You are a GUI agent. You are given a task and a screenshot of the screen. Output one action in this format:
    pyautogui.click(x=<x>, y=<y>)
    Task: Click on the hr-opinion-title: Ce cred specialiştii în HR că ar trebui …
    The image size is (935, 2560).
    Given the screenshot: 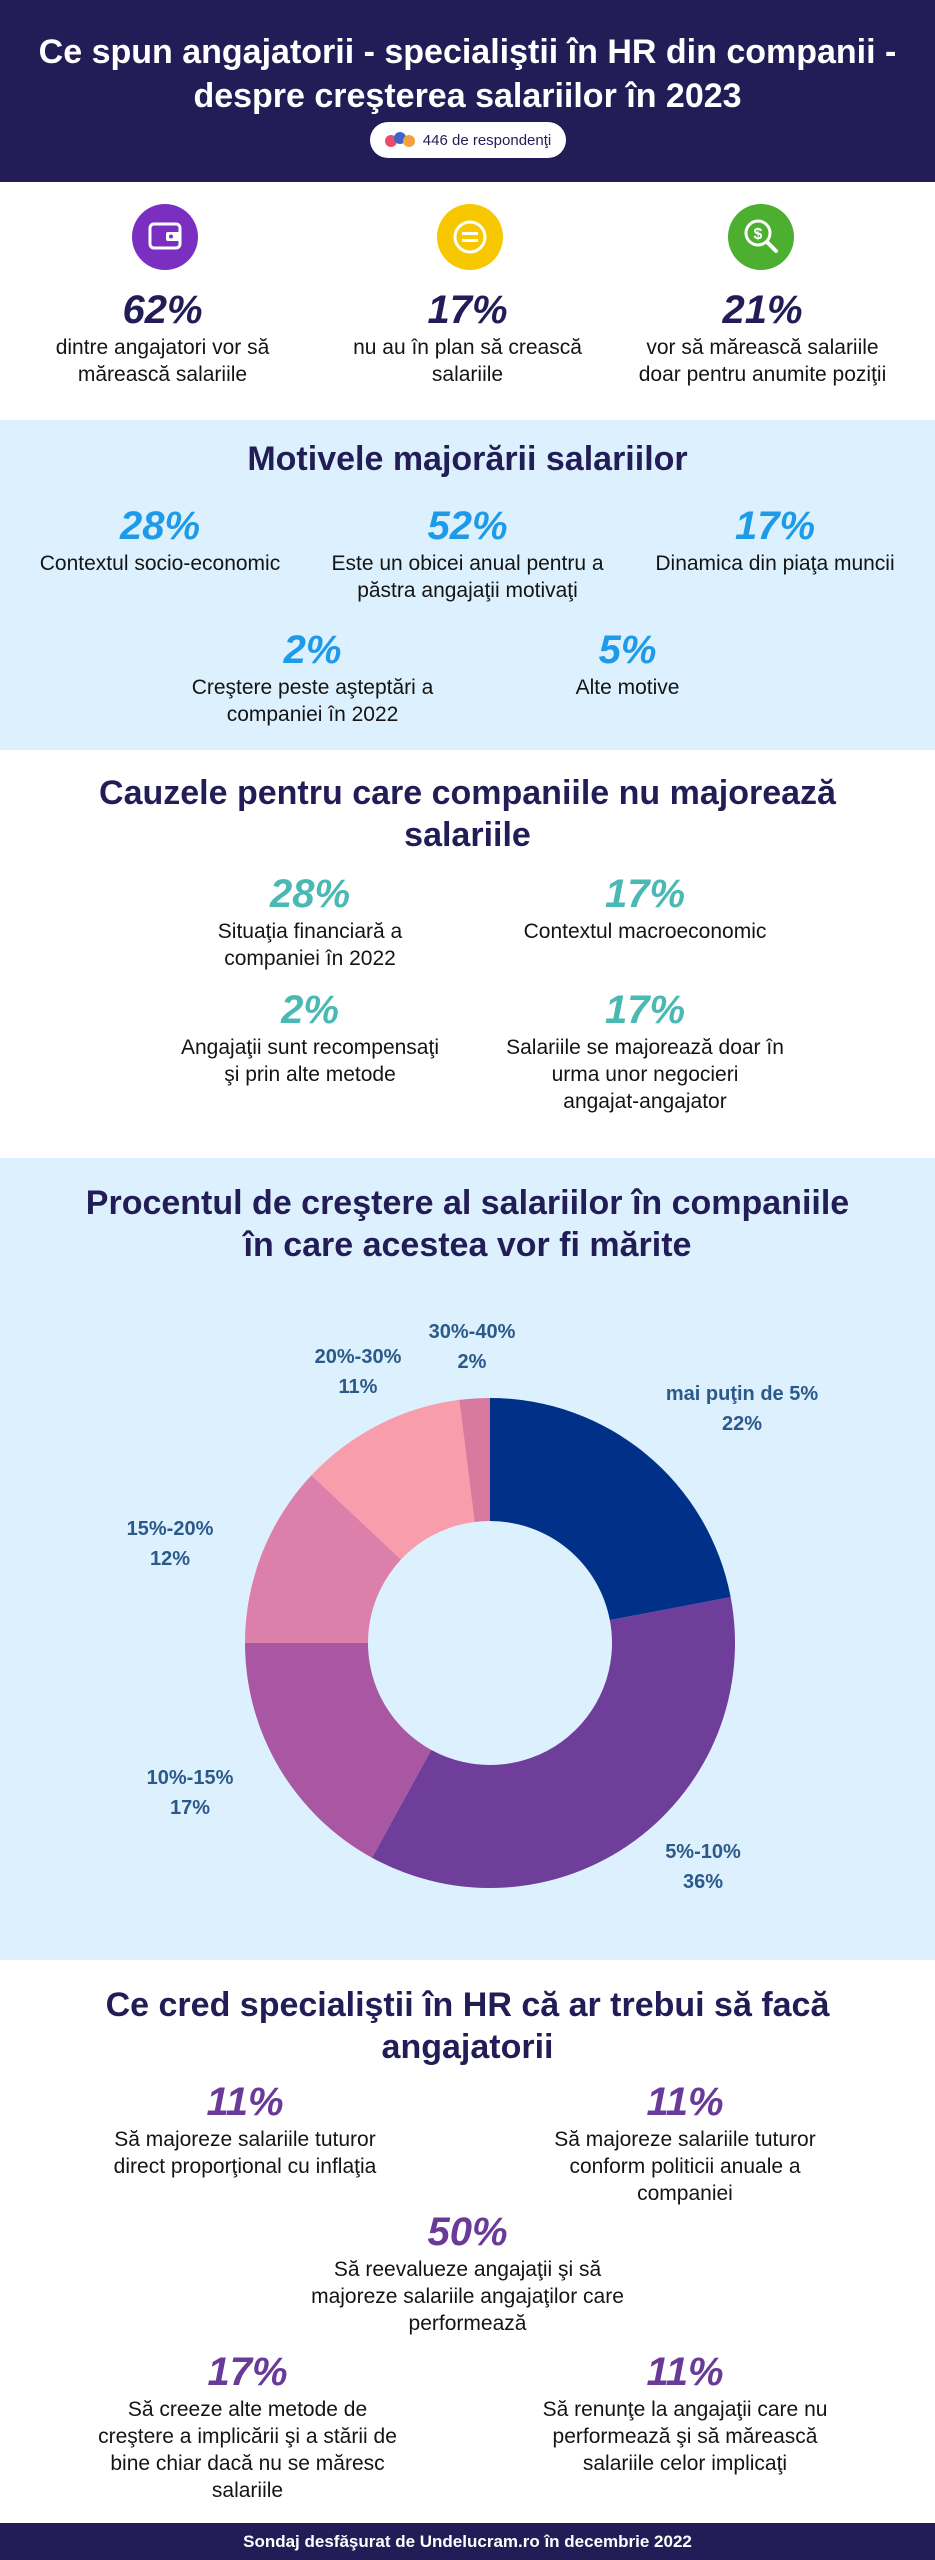 What is the action you would take?
    pyautogui.click(x=467, y=2026)
    